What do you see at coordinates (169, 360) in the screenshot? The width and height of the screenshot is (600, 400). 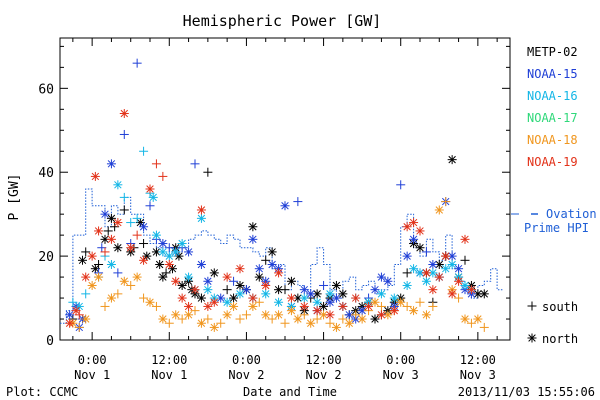 I see `x-tick-time: 12:00` at bounding box center [169, 360].